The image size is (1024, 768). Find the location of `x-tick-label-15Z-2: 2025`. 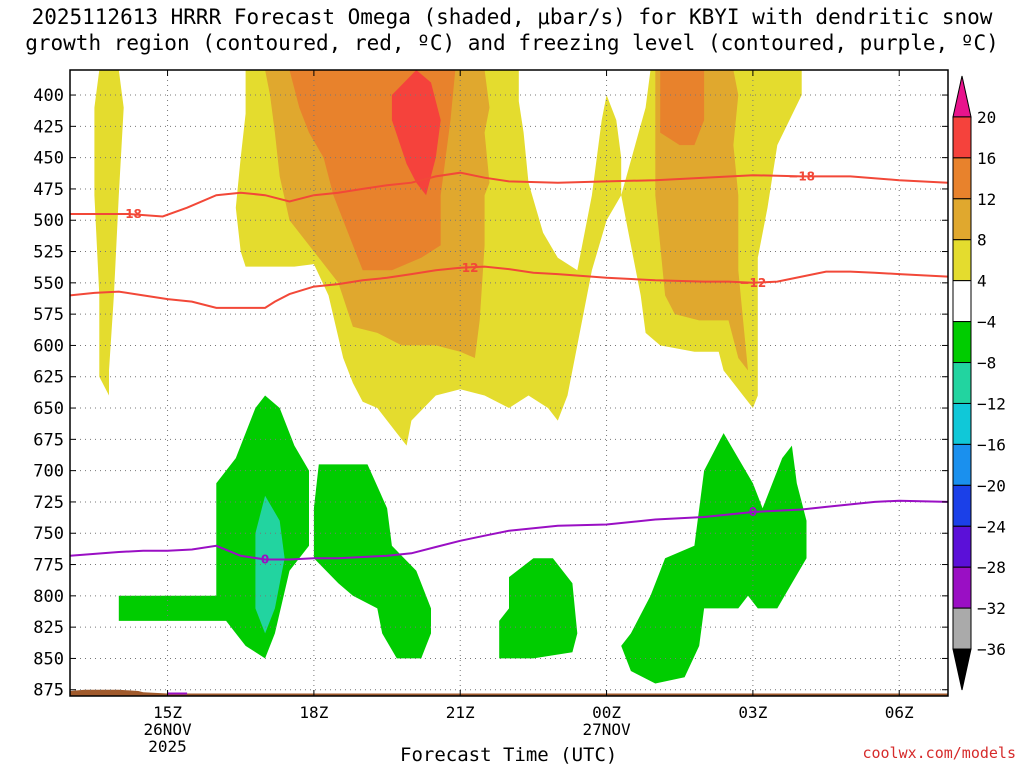

x-tick-label-15Z-2: 2025 is located at coordinates (167, 746).